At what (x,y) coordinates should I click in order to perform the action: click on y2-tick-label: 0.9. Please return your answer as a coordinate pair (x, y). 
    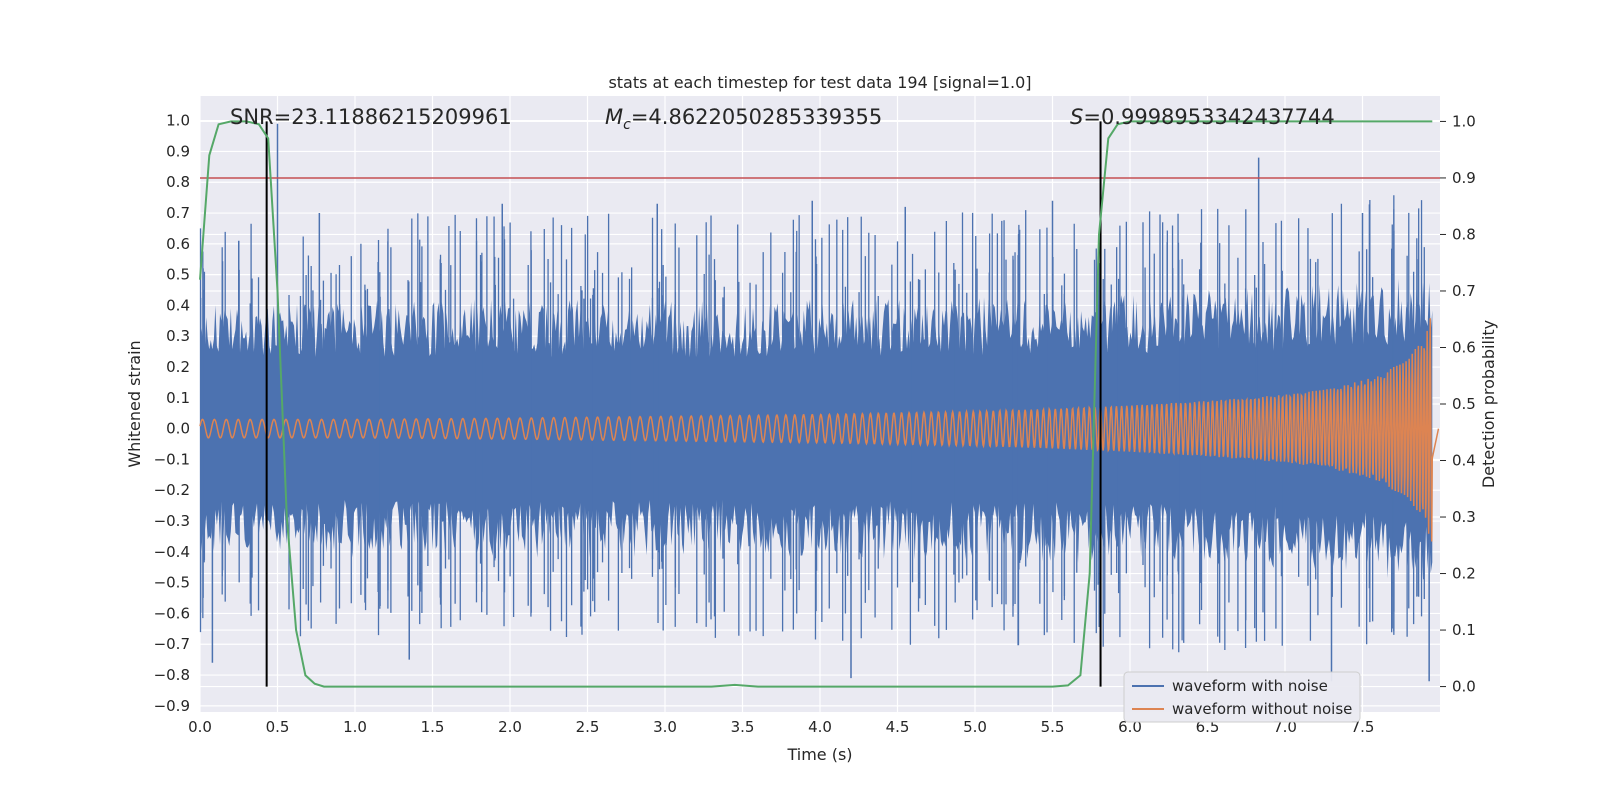
    Looking at the image, I should click on (1464, 178).